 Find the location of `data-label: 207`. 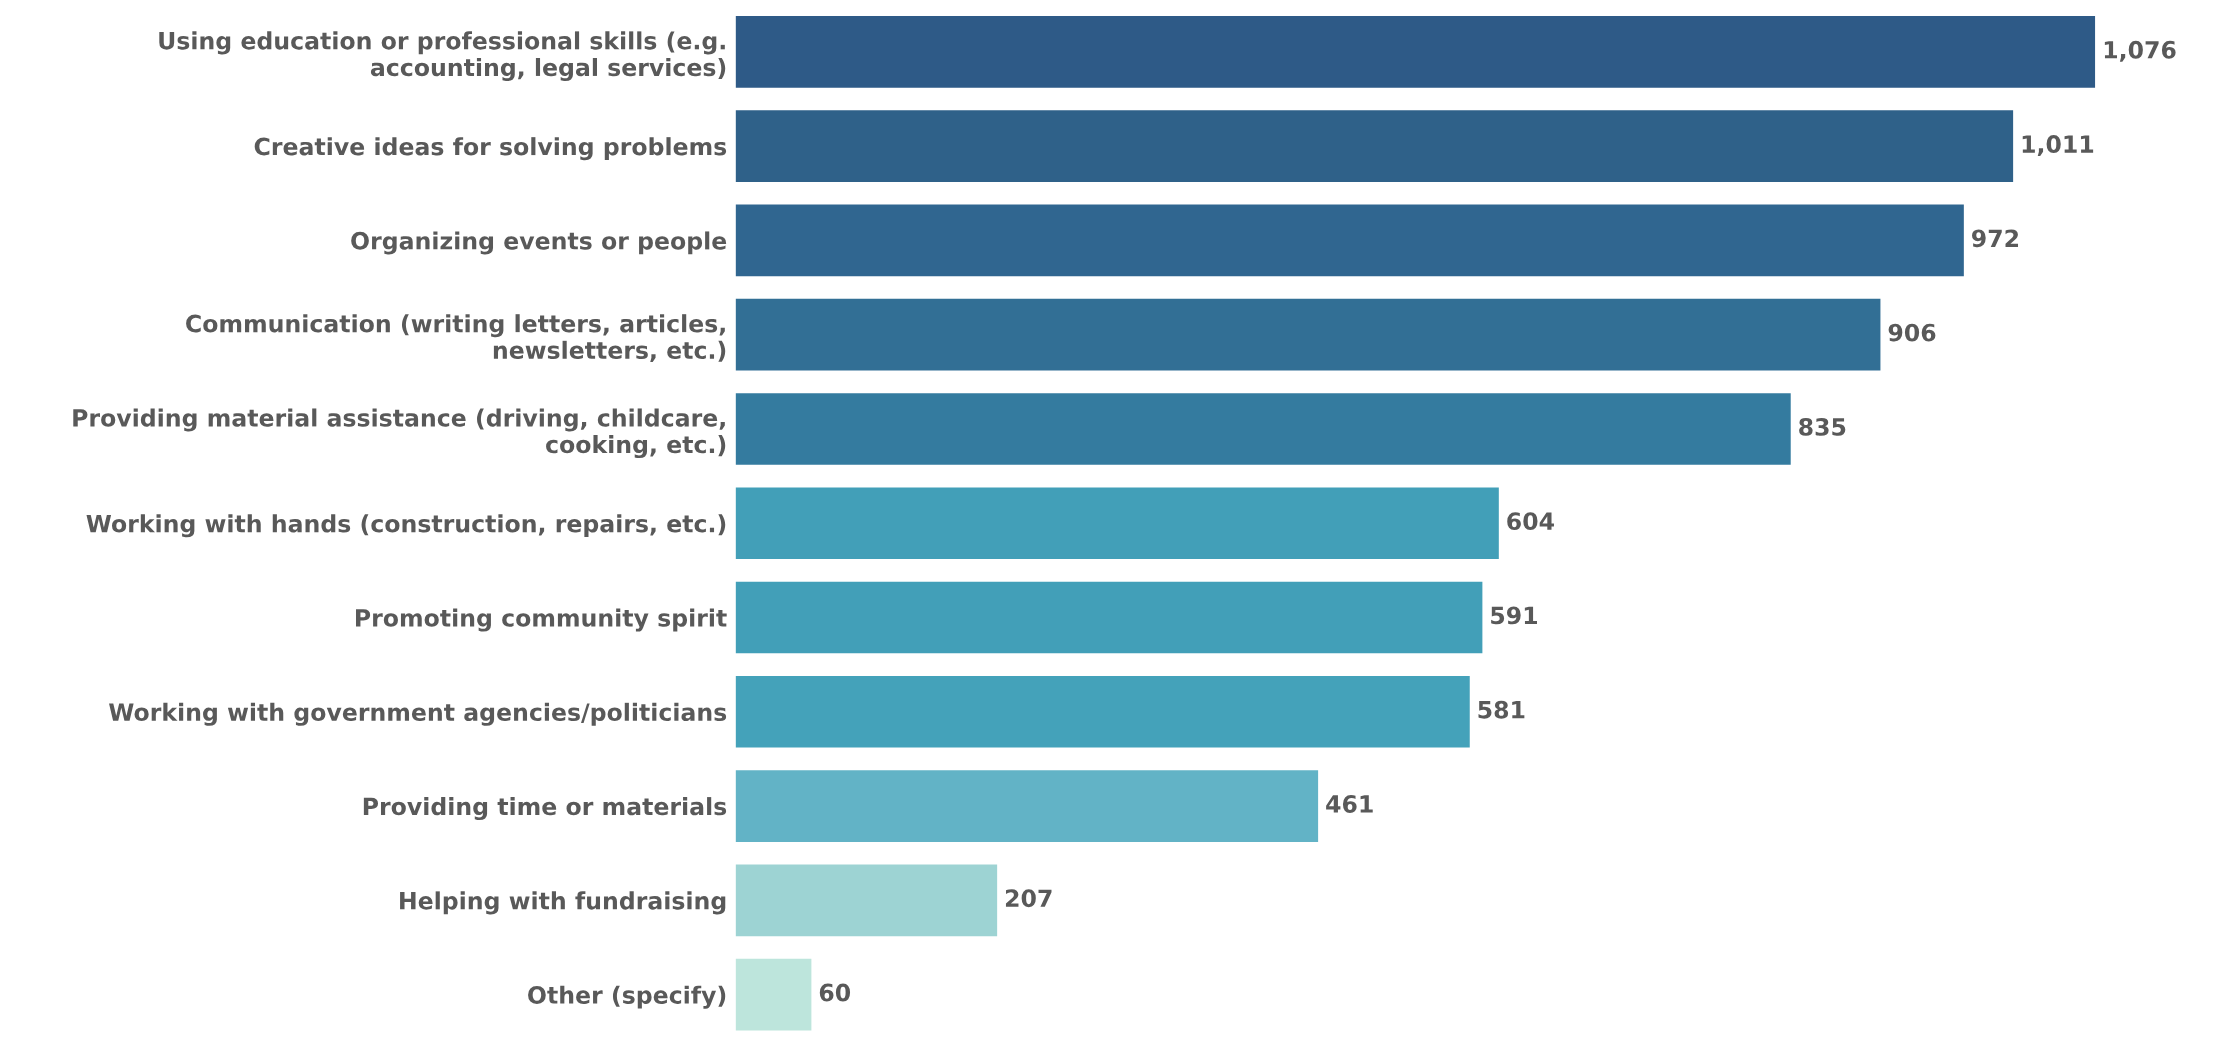

data-label: 207 is located at coordinates (1028, 898).